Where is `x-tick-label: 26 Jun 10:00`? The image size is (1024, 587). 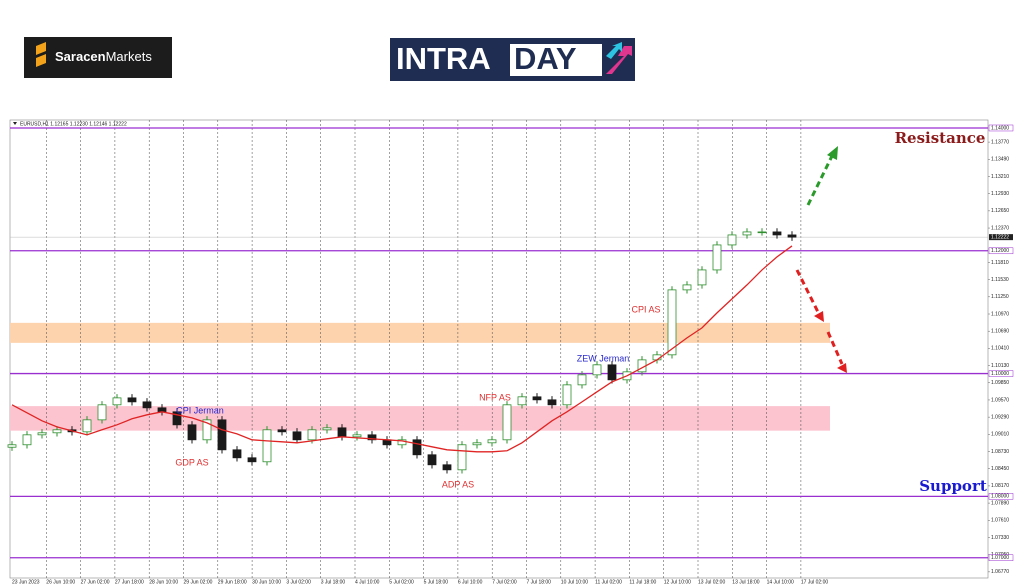 x-tick-label: 26 Jun 10:00 is located at coordinates (60, 582).